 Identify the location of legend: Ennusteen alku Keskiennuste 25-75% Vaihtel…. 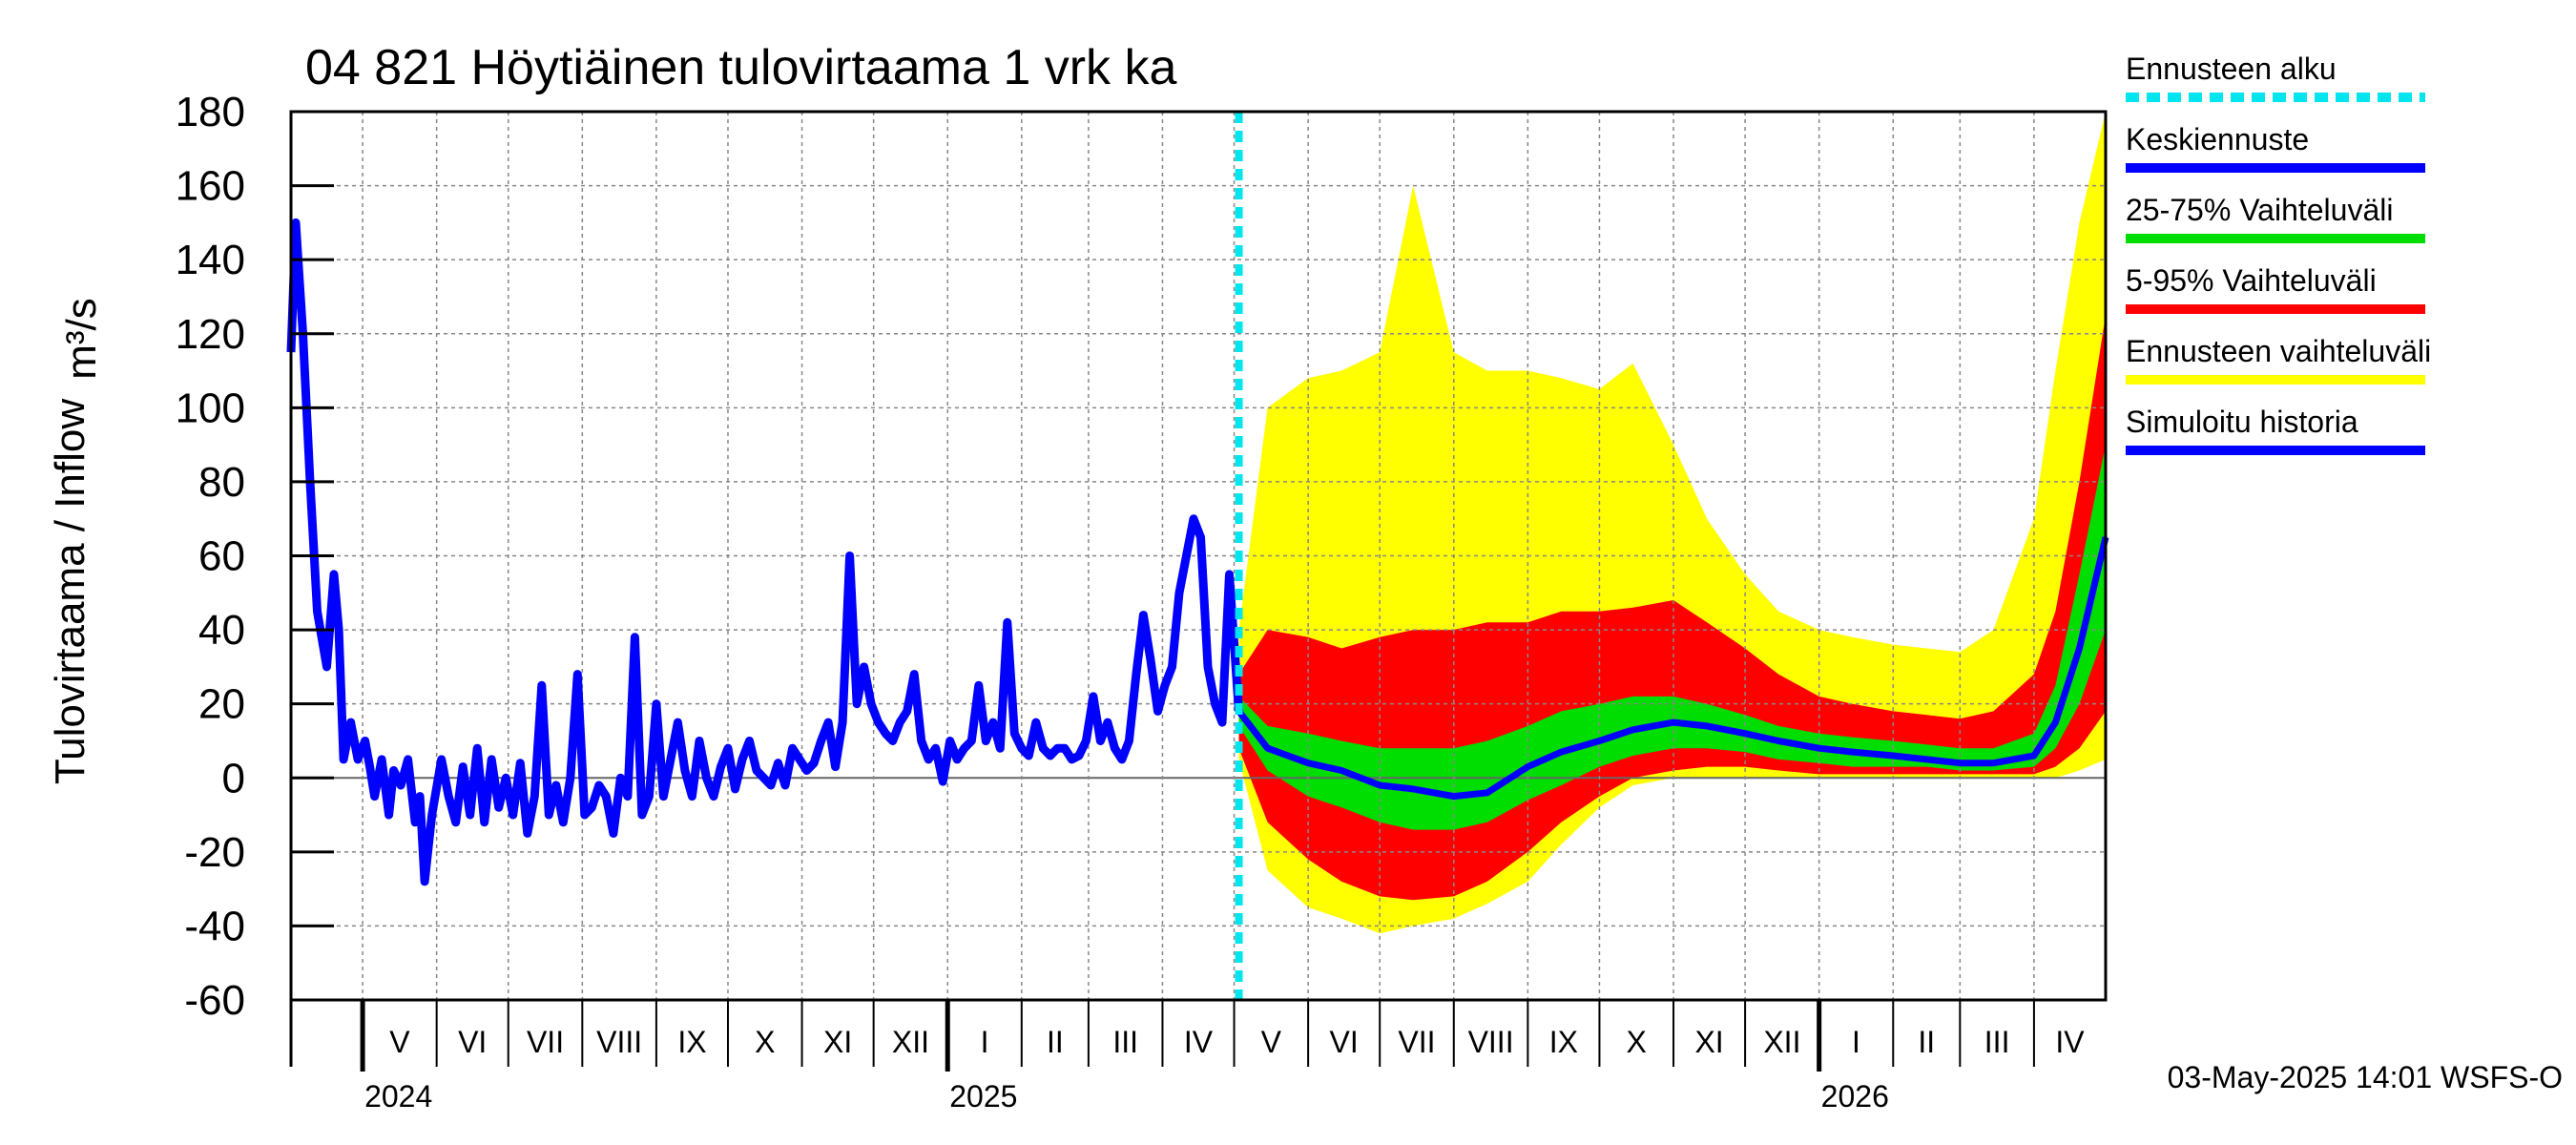
(2278, 254).